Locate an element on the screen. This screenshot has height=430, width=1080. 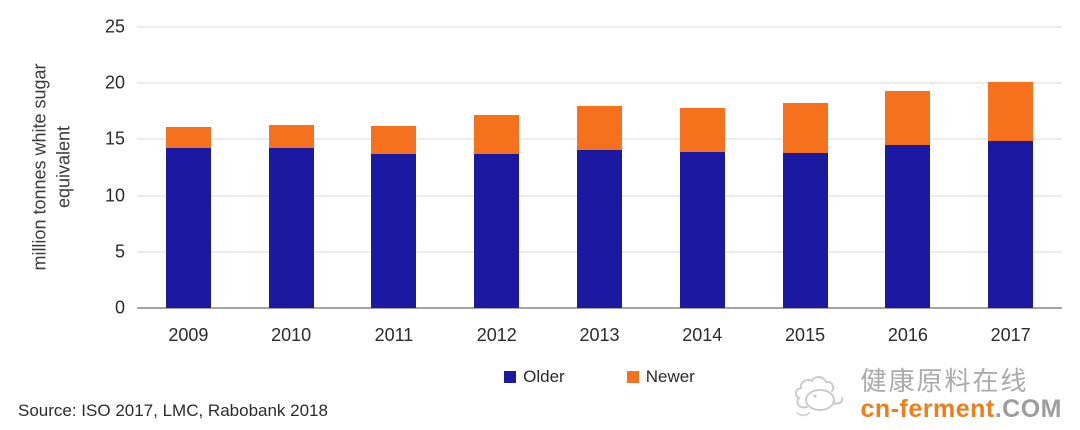
watermark-domain-name: cn-ferment is located at coordinates (927, 408).